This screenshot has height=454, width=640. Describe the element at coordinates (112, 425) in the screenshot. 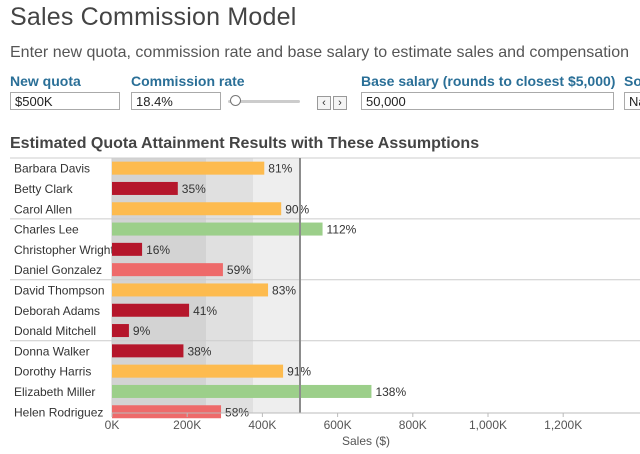

I see `x-tick-label: 0K` at that location.